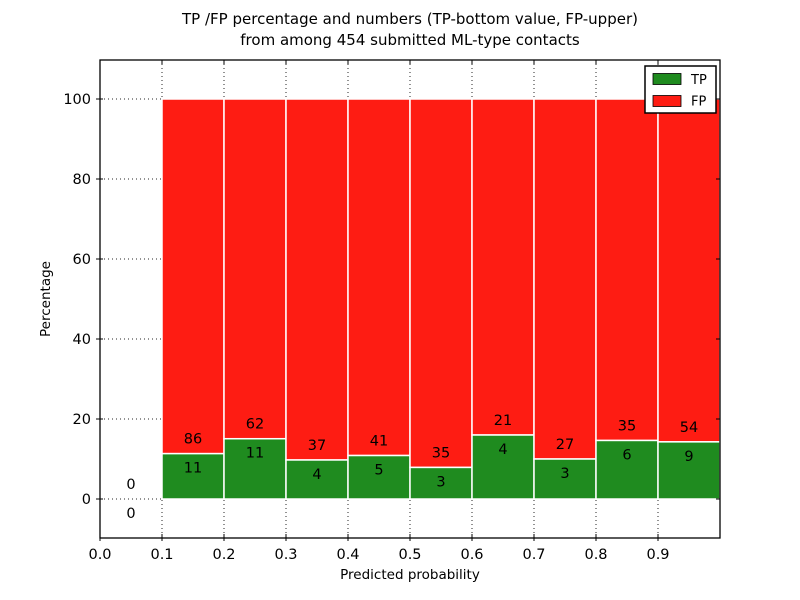  Describe the element at coordinates (82, 260) in the screenshot. I see `y-tick-label: 60` at that location.